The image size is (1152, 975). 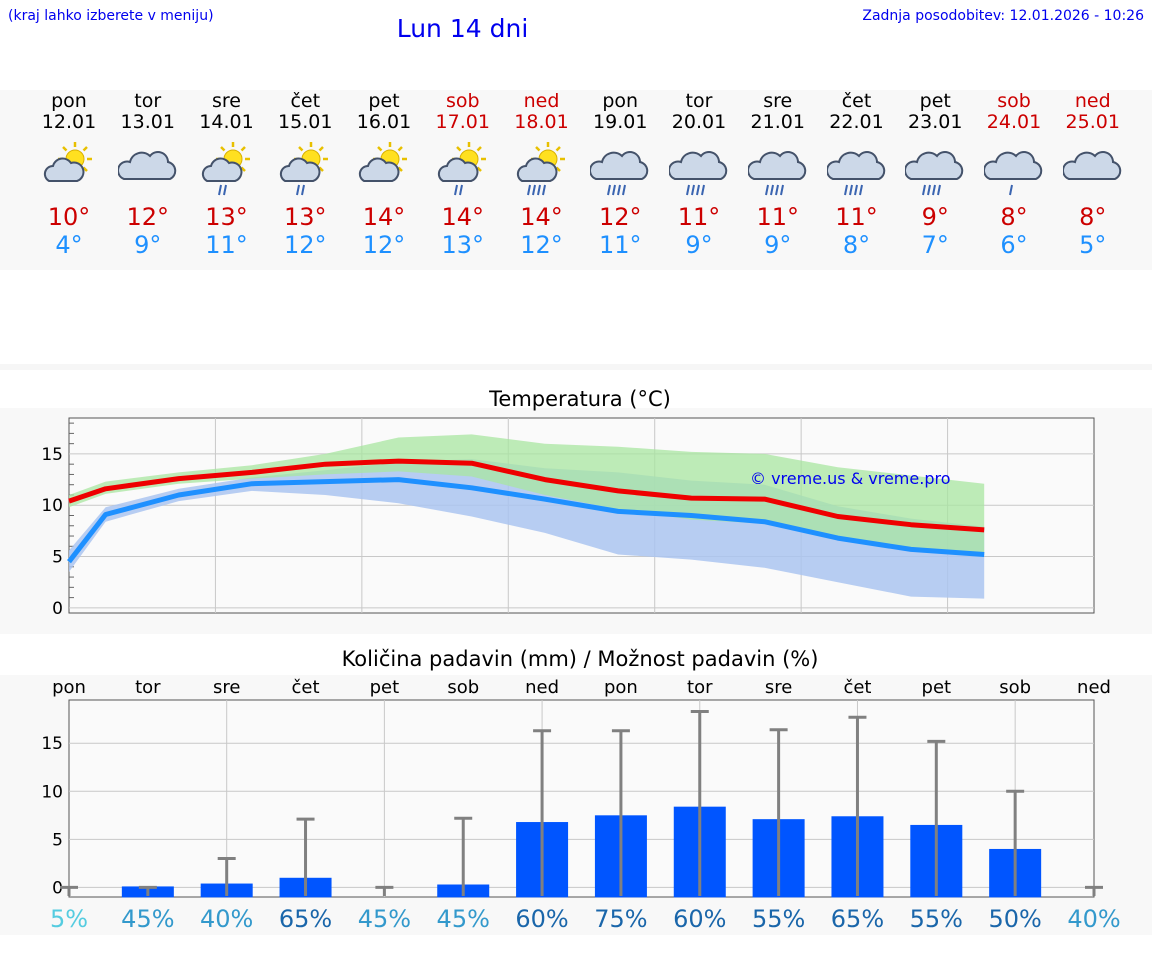 What do you see at coordinates (1013, 173) in the screenshot?
I see `cloud-rain-icon` at bounding box center [1013, 173].